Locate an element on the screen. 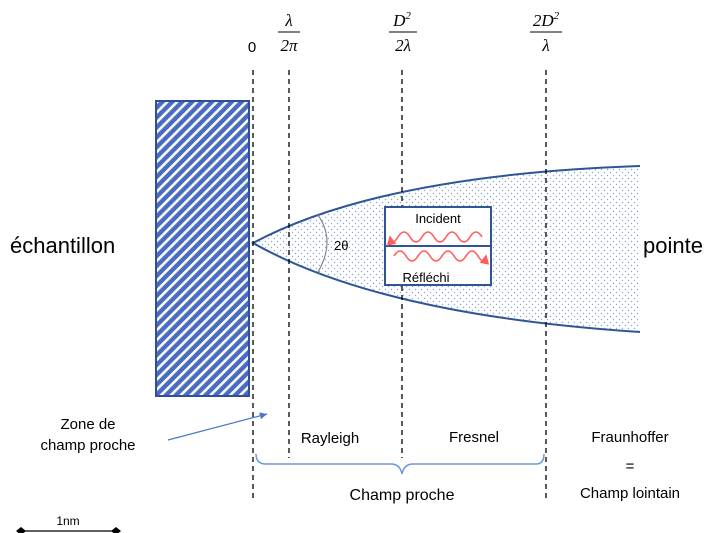 The height and width of the screenshot is (533, 722). near-field-brace is located at coordinates (400, 464).